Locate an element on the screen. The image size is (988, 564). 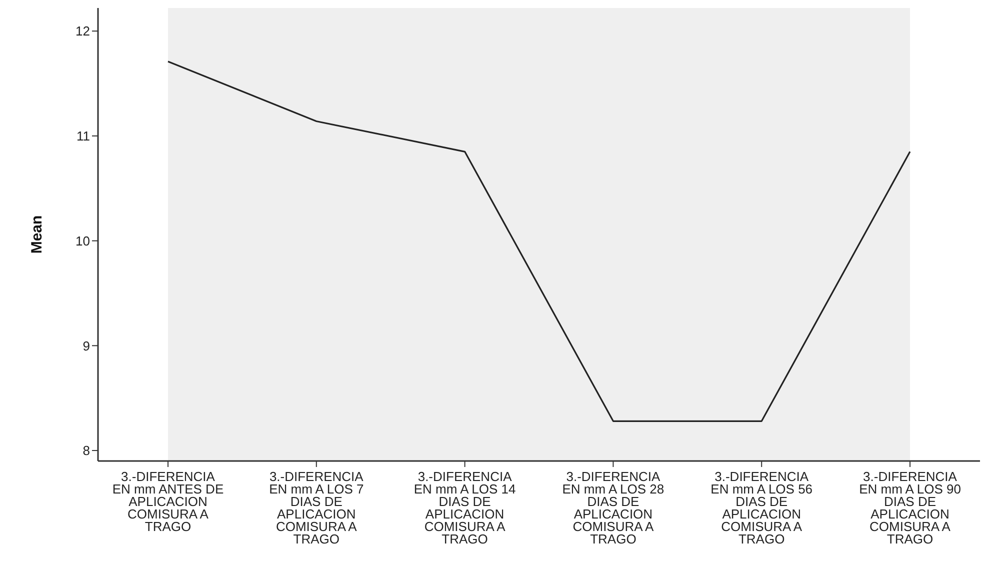
x-tick-label: 3.-DIFERENCIA EN mm ANTES DE APLICACION COMISURA A TRAGO is located at coordinates (168, 501).